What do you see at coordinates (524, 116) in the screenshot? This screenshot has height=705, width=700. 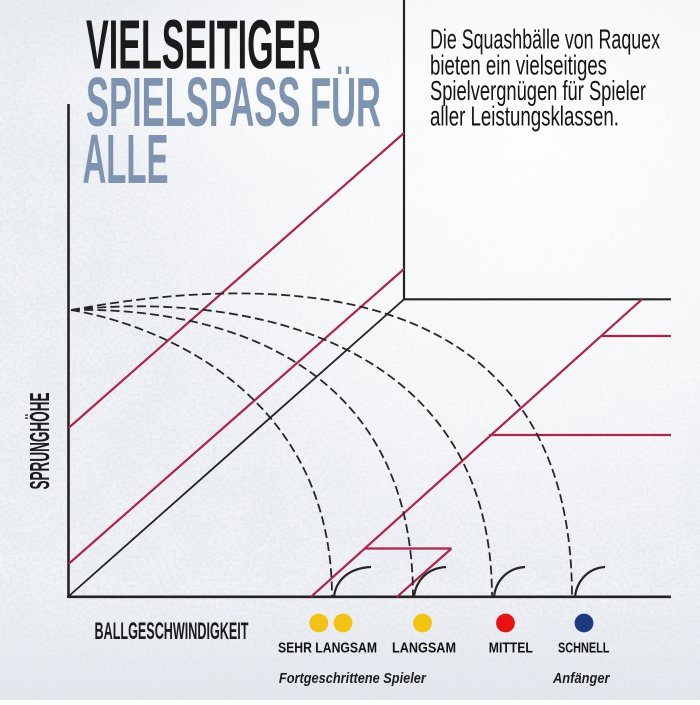 I see `svg-text: aller Leistungsklassen.` at bounding box center [524, 116].